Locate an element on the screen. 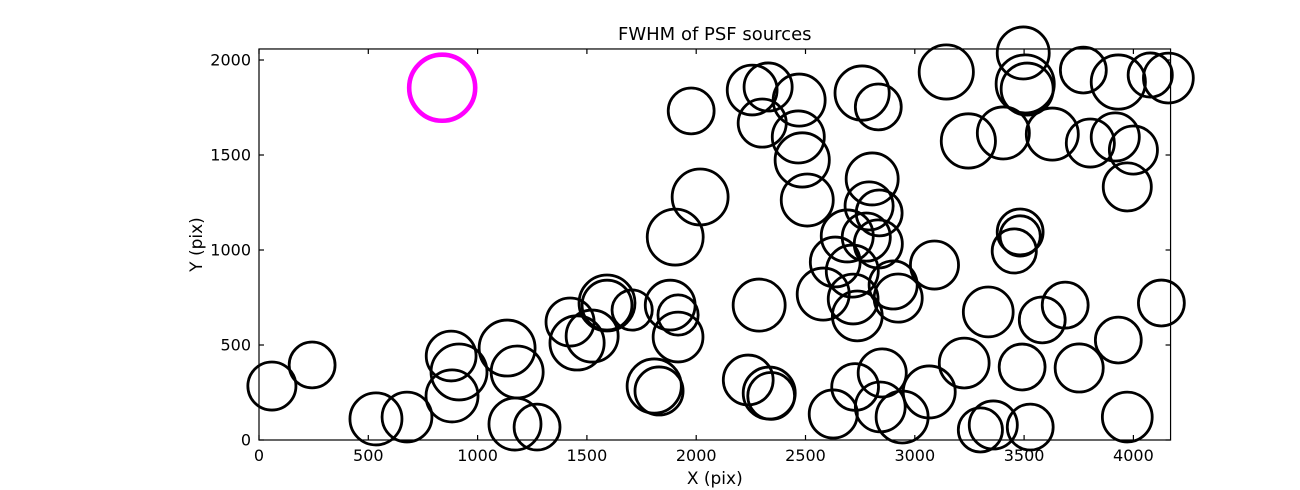 Image resolution: width=1300 pixels, height=490 pixels. highlighted-psf-circle is located at coordinates (442, 88).